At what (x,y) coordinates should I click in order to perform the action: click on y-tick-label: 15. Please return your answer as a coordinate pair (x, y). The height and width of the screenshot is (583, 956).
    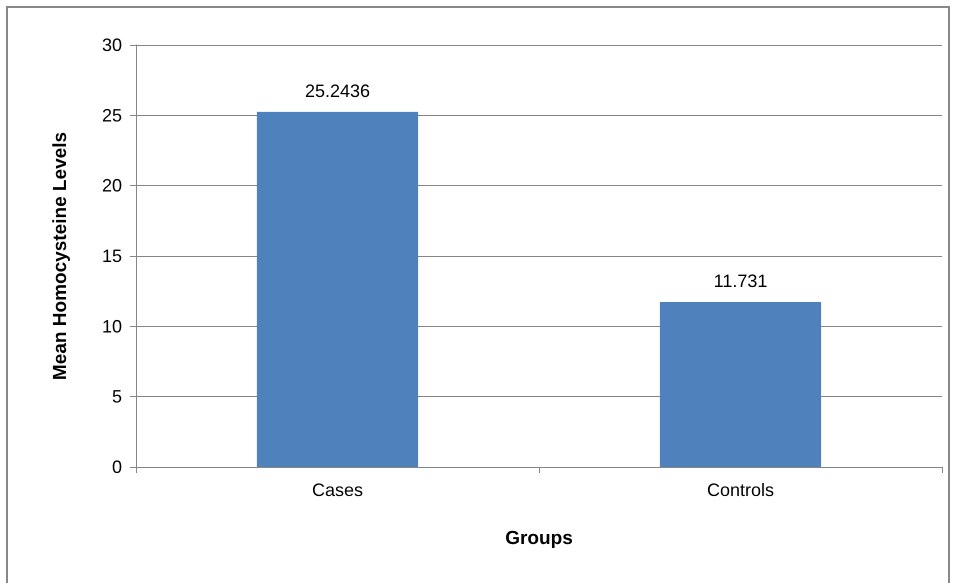
    Looking at the image, I should click on (112, 256).